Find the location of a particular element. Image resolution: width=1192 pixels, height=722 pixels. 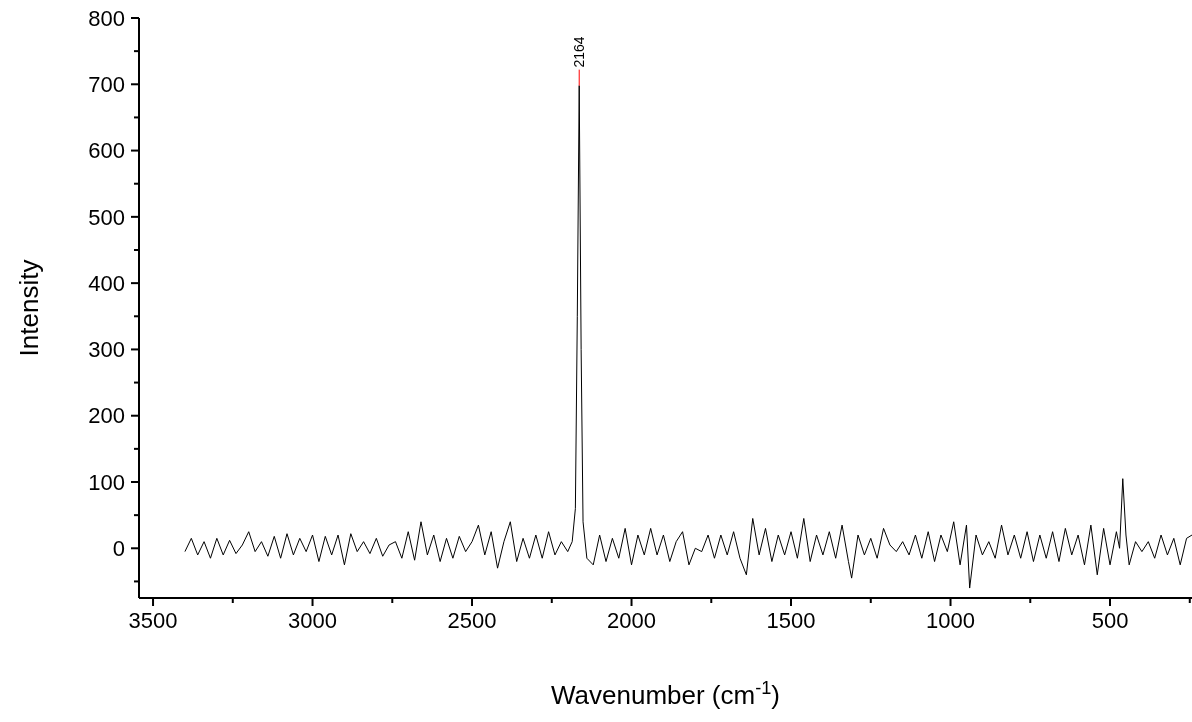

y-tick-label: 400 is located at coordinates (106, 283).